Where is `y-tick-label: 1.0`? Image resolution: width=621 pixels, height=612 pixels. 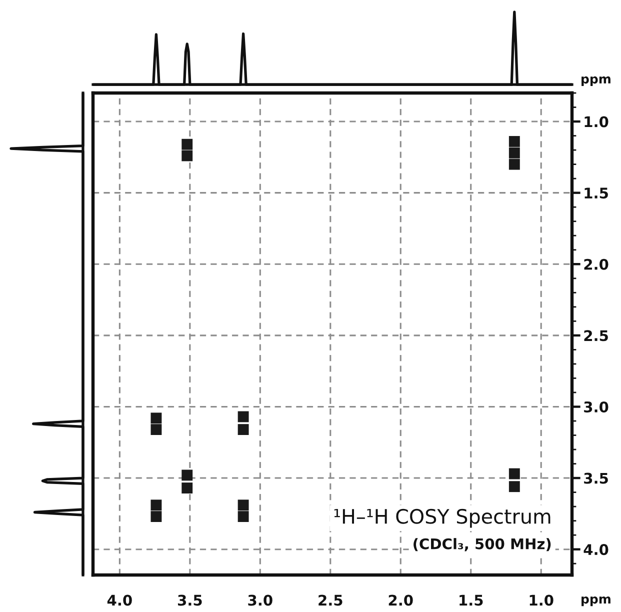
y-tick-label: 1.0 is located at coordinates (596, 122).